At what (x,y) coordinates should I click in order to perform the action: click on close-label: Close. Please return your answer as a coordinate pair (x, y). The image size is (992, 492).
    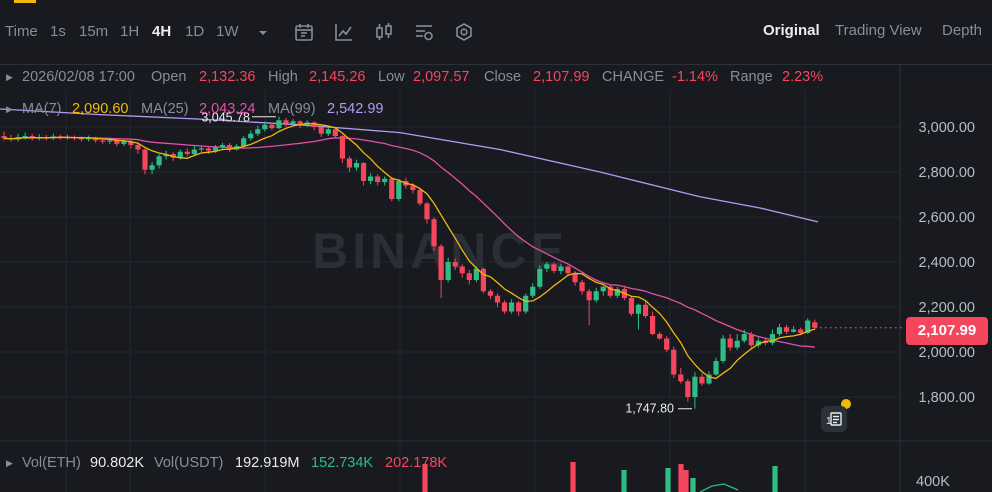
    Looking at the image, I should click on (503, 77).